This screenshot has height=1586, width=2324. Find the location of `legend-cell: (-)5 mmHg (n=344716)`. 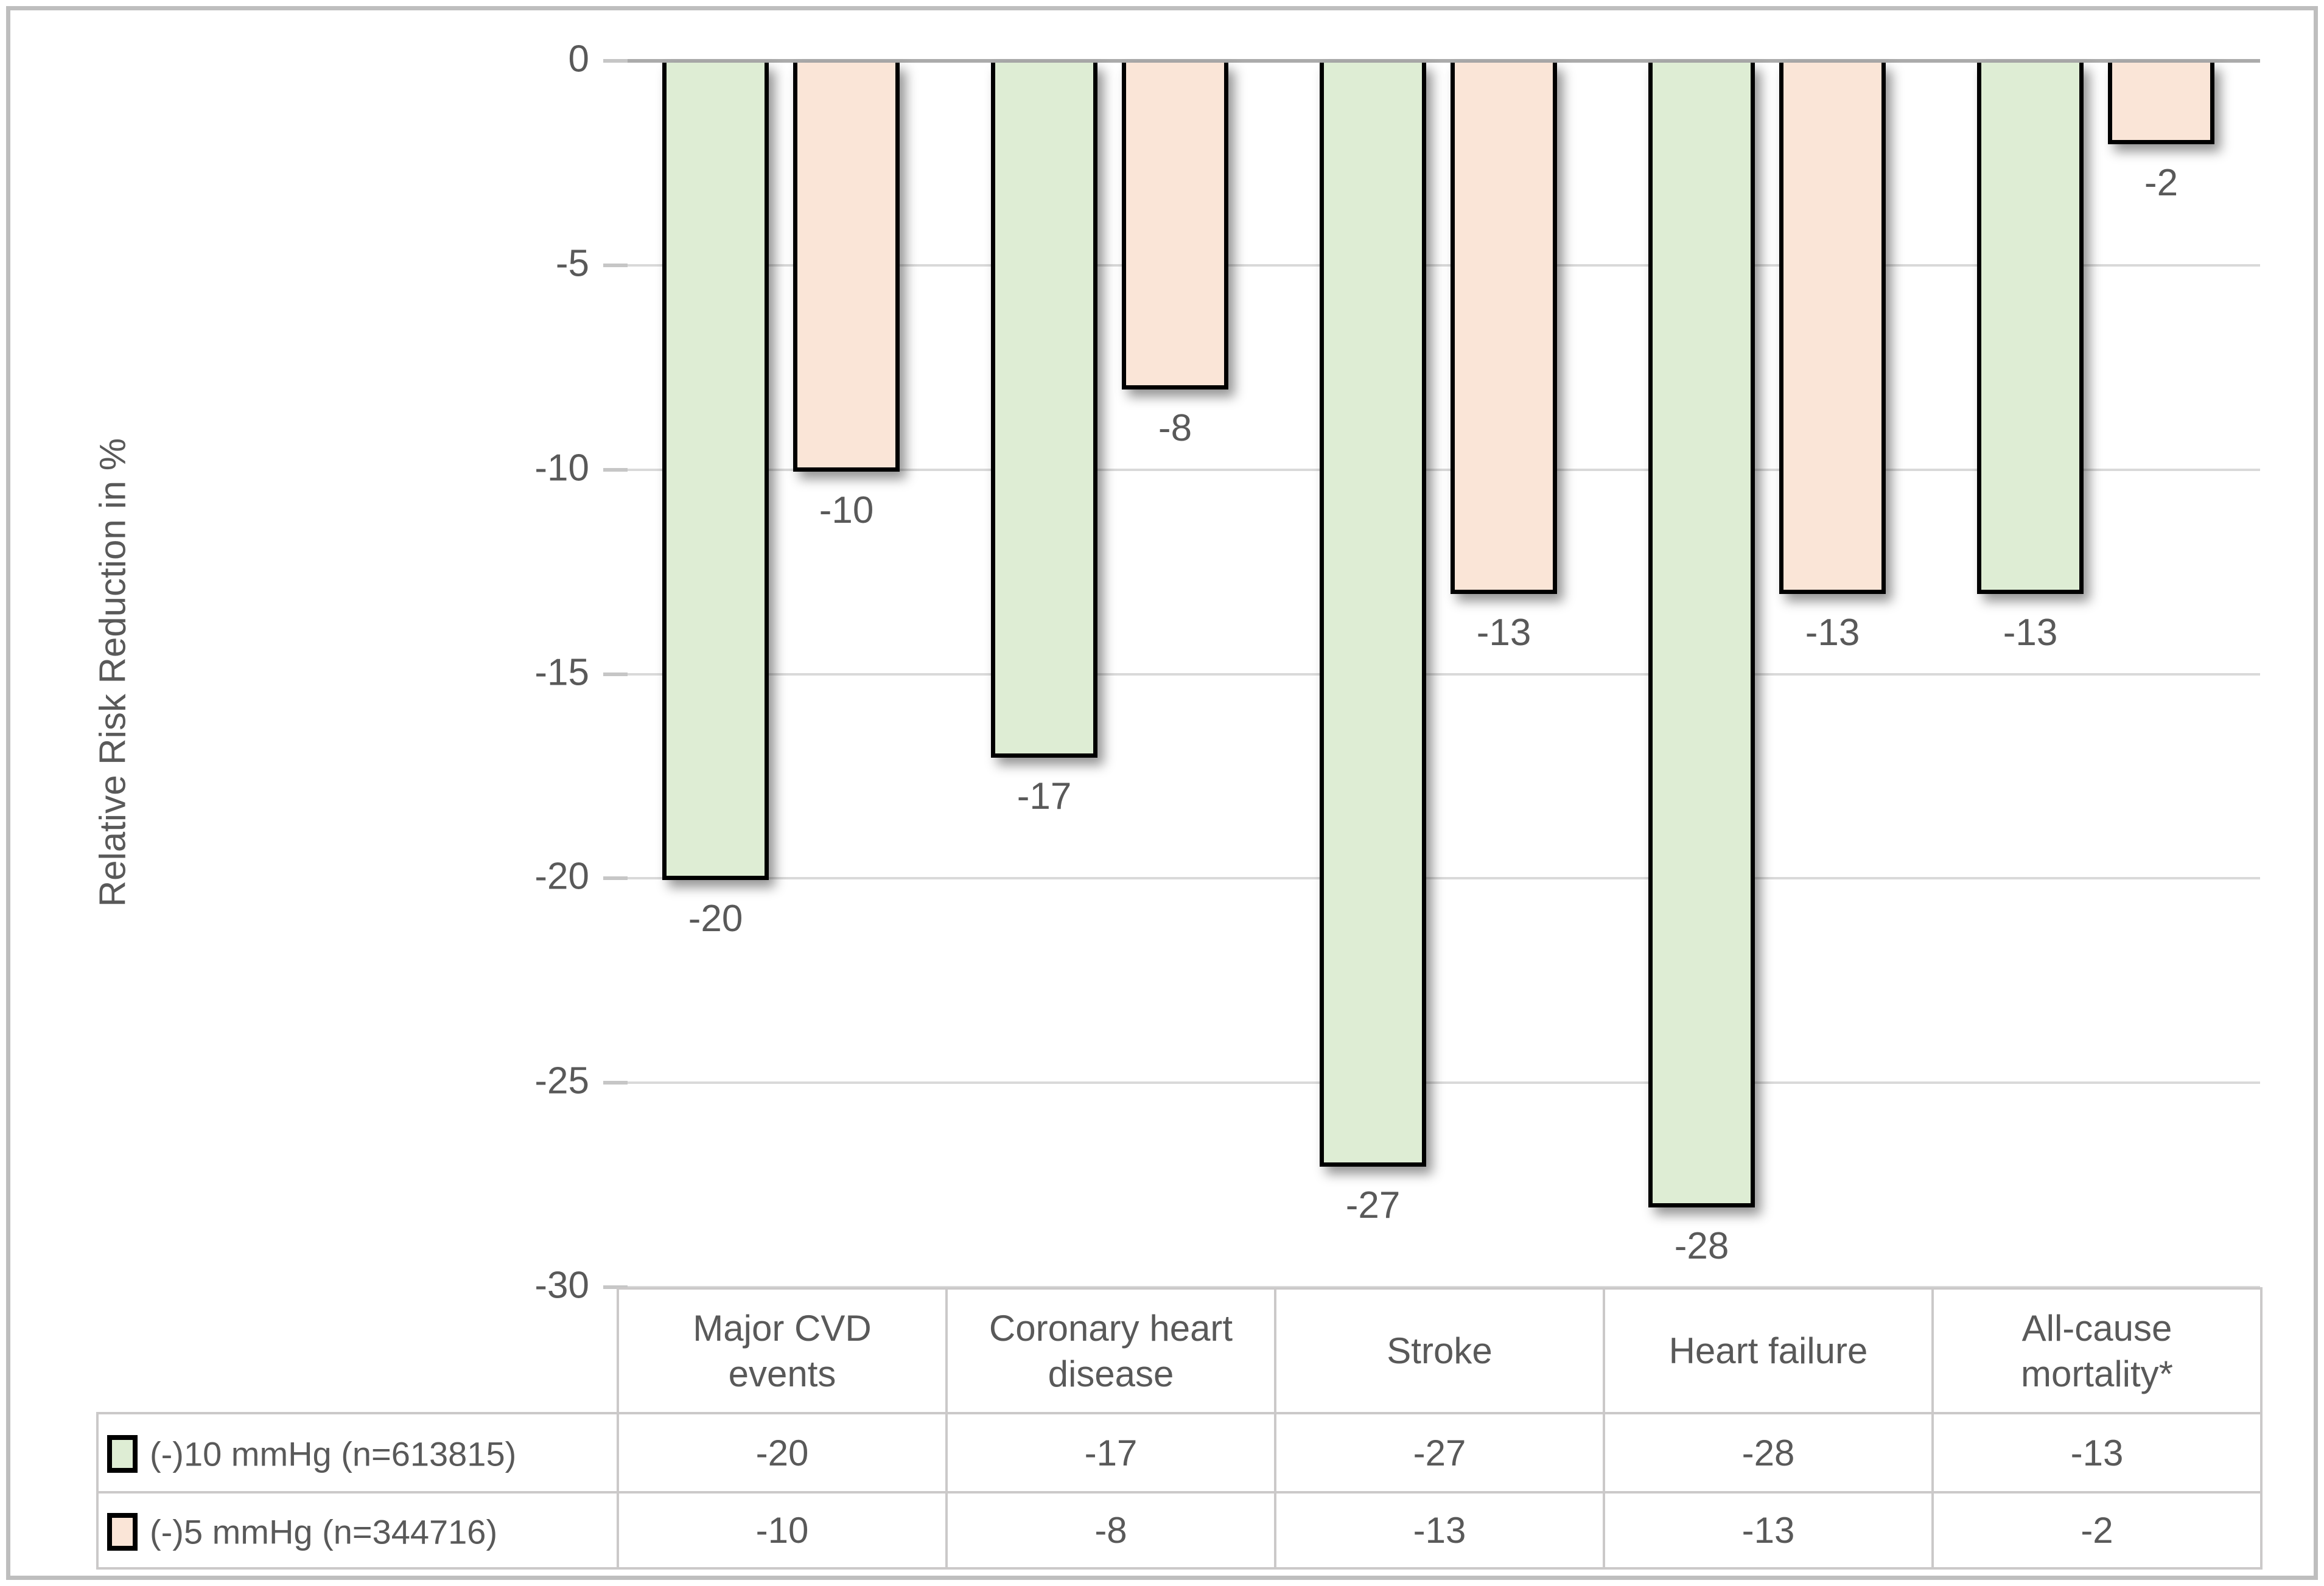

legend-cell: (-)5 mmHg (n=344716) is located at coordinates (357, 1530).